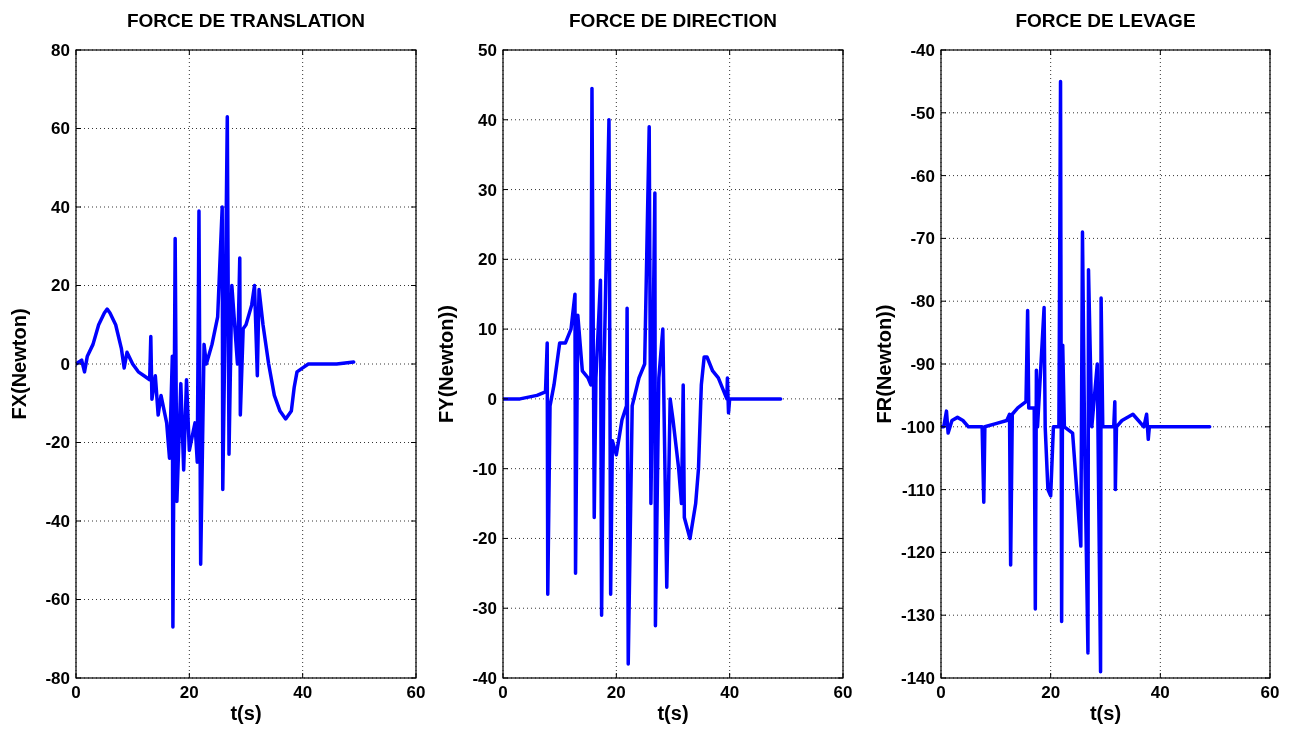 The height and width of the screenshot is (733, 1298). What do you see at coordinates (917, 553) in the screenshot?
I see `y-tick-label: -120` at bounding box center [917, 553].